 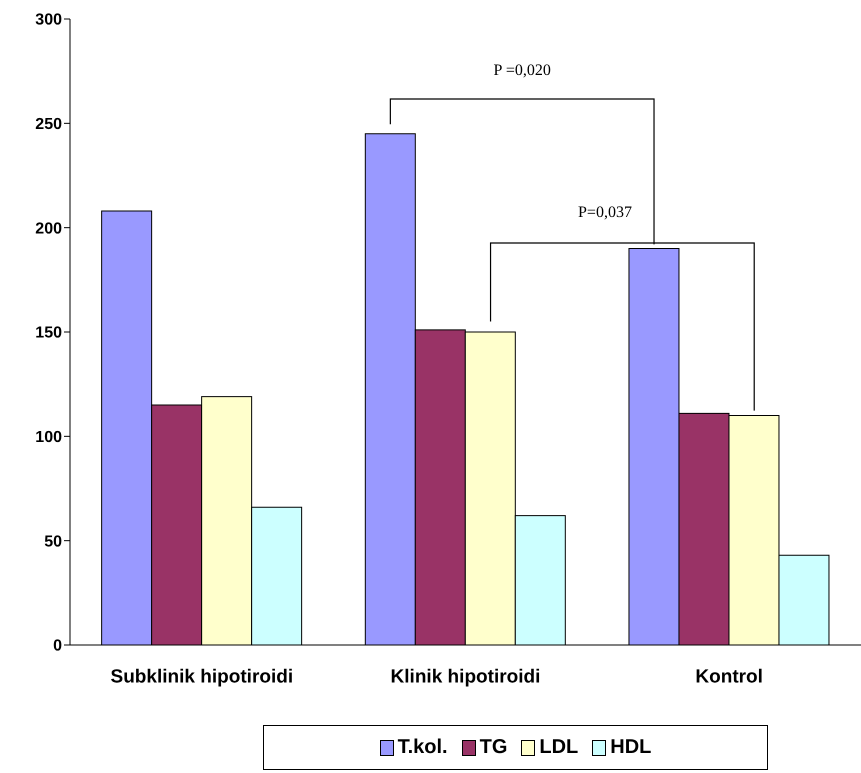 I want to click on y-tick-label: 50, so click(x=53, y=541).